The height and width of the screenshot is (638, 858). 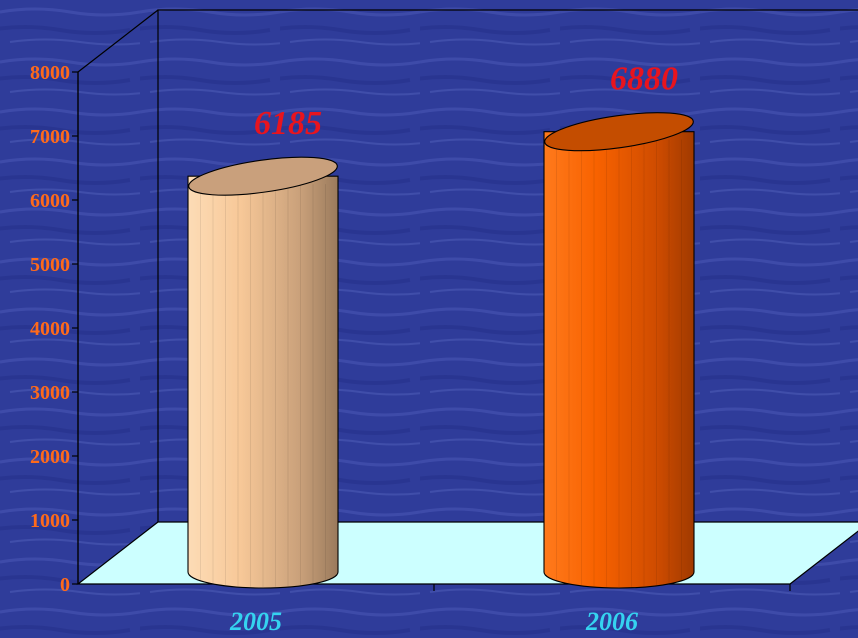 I want to click on side-wall-top-edge, so click(x=118, y=41).